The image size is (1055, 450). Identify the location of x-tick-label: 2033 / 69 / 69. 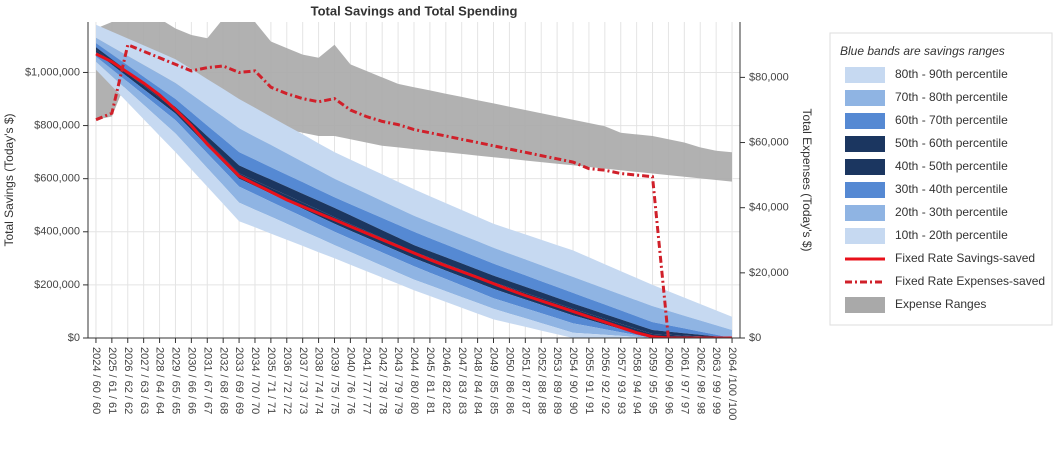
(239, 380).